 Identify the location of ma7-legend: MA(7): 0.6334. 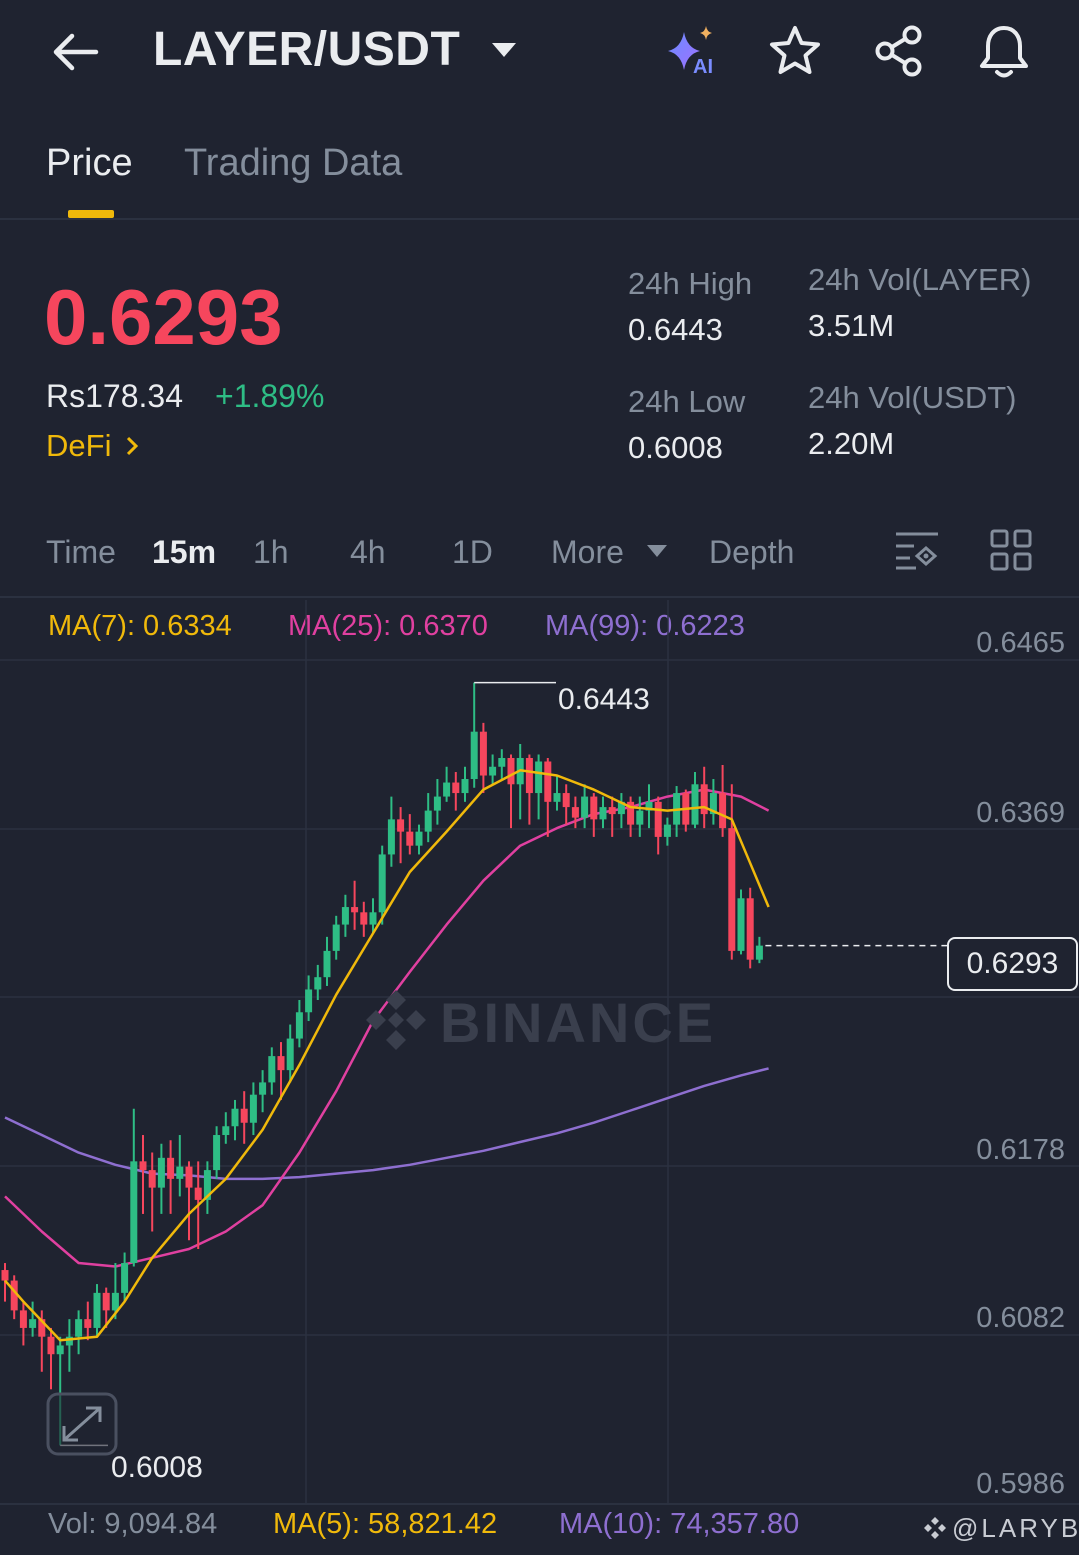
(140, 626).